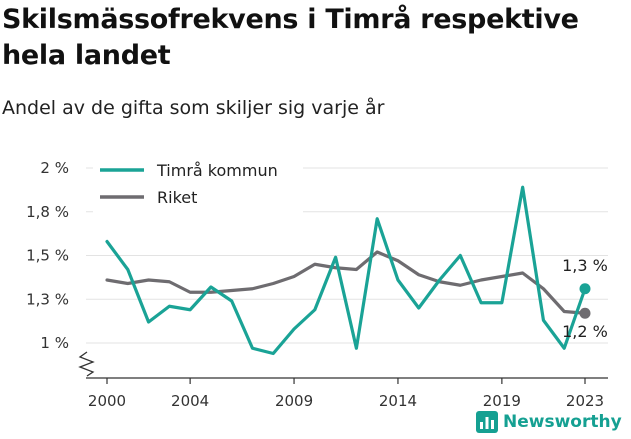 The height and width of the screenshot is (439, 631). Describe the element at coordinates (487, 422) in the screenshot. I see `bar-chart-logo-icon` at that location.